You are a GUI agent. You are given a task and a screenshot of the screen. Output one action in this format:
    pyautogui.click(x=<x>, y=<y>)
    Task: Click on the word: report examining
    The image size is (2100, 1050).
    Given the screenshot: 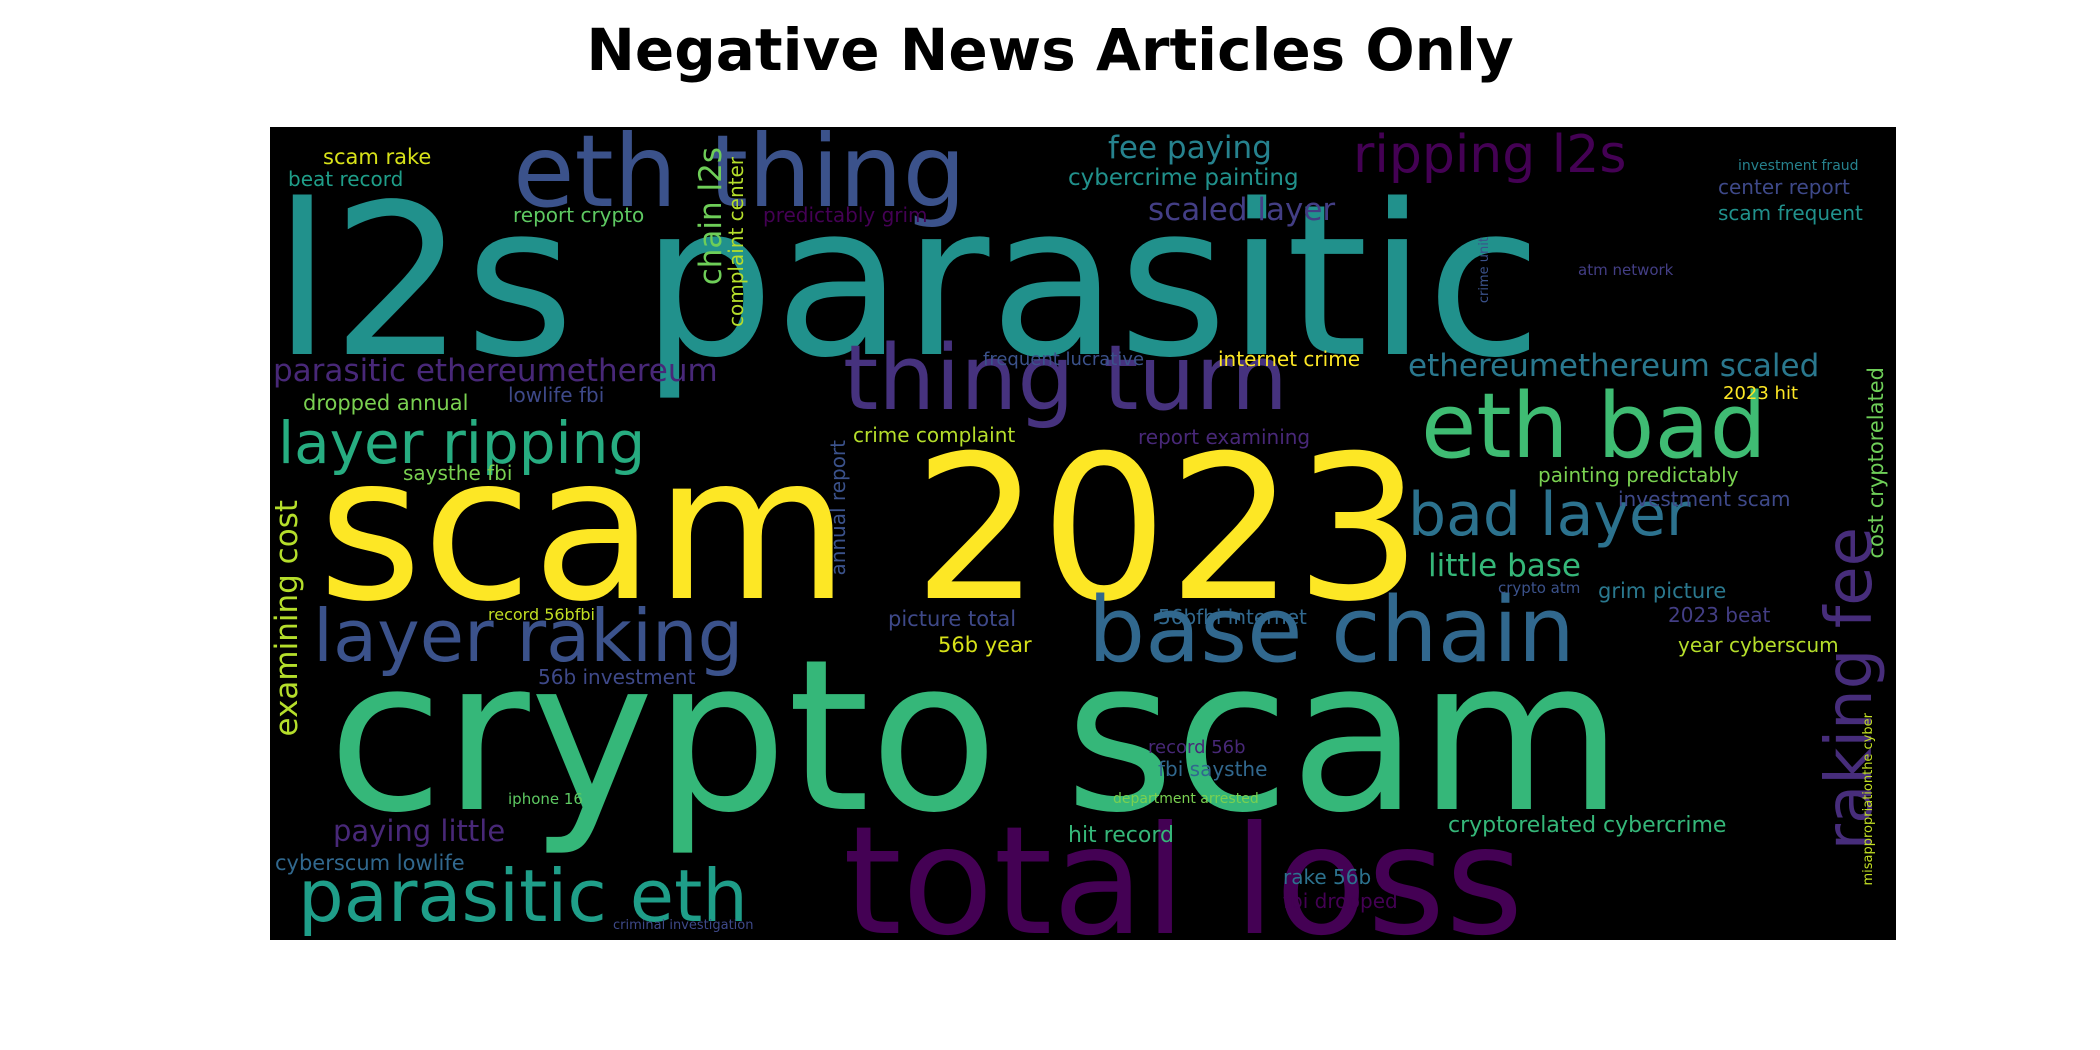 What is the action you would take?
    pyautogui.click(x=1224, y=437)
    